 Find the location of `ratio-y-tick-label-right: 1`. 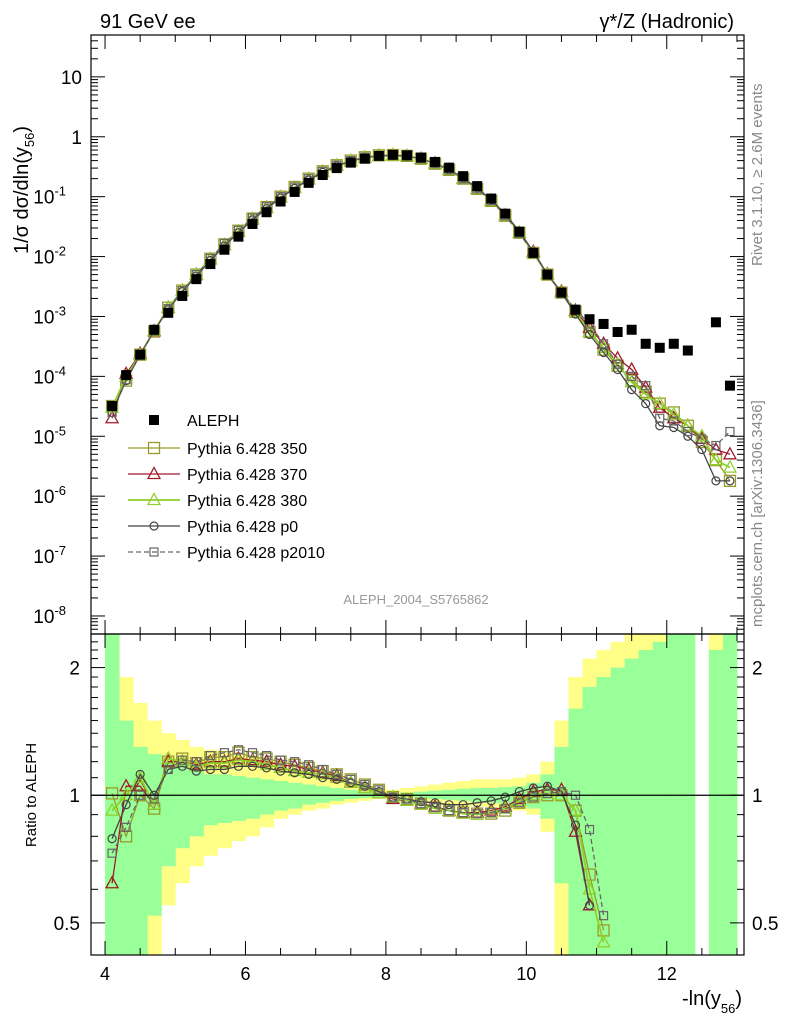

ratio-y-tick-label-right: 1 is located at coordinates (757, 796).